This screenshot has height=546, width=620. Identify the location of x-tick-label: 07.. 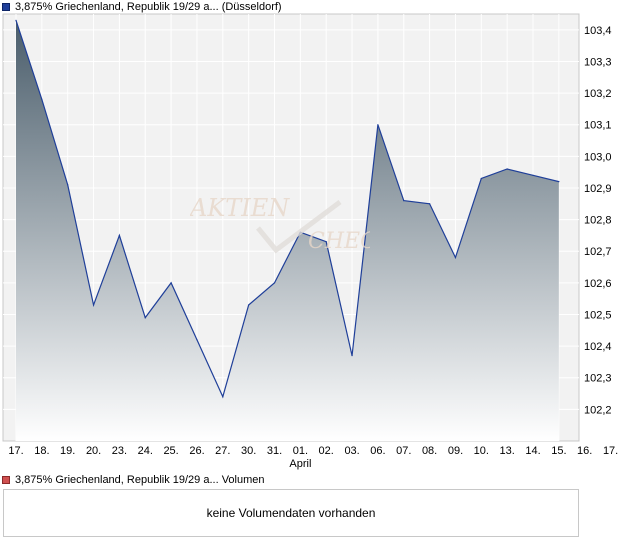
(403, 451).